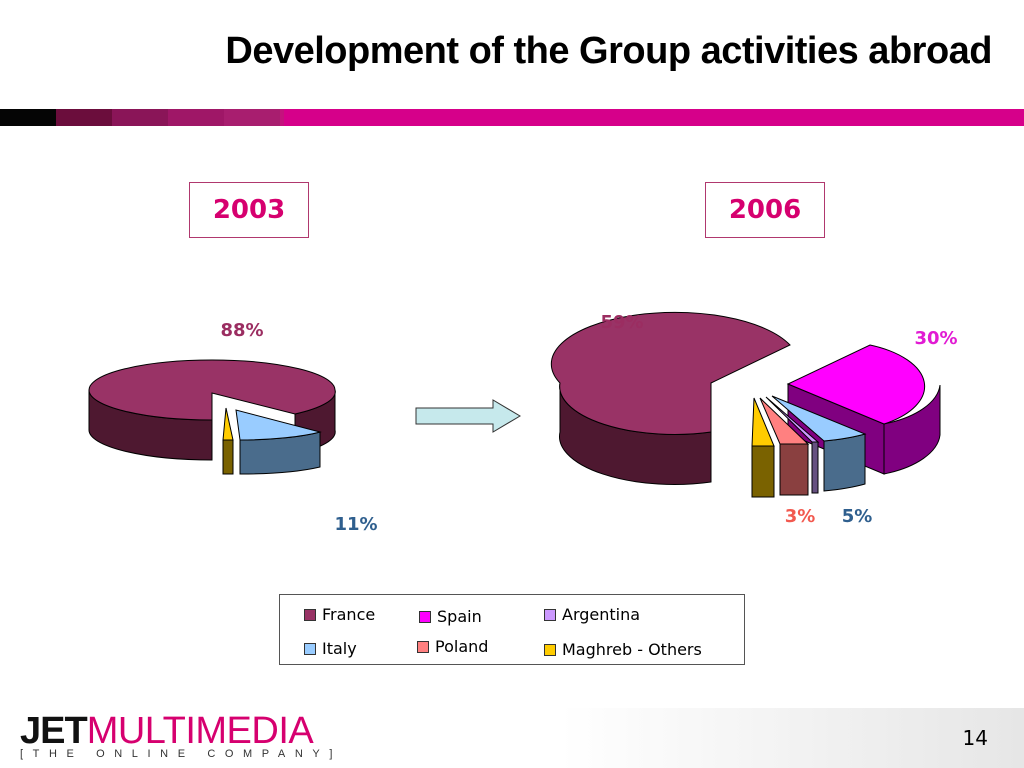  What do you see at coordinates (355, 524) in the screenshot?
I see `label-2003-italy: 11%` at bounding box center [355, 524].